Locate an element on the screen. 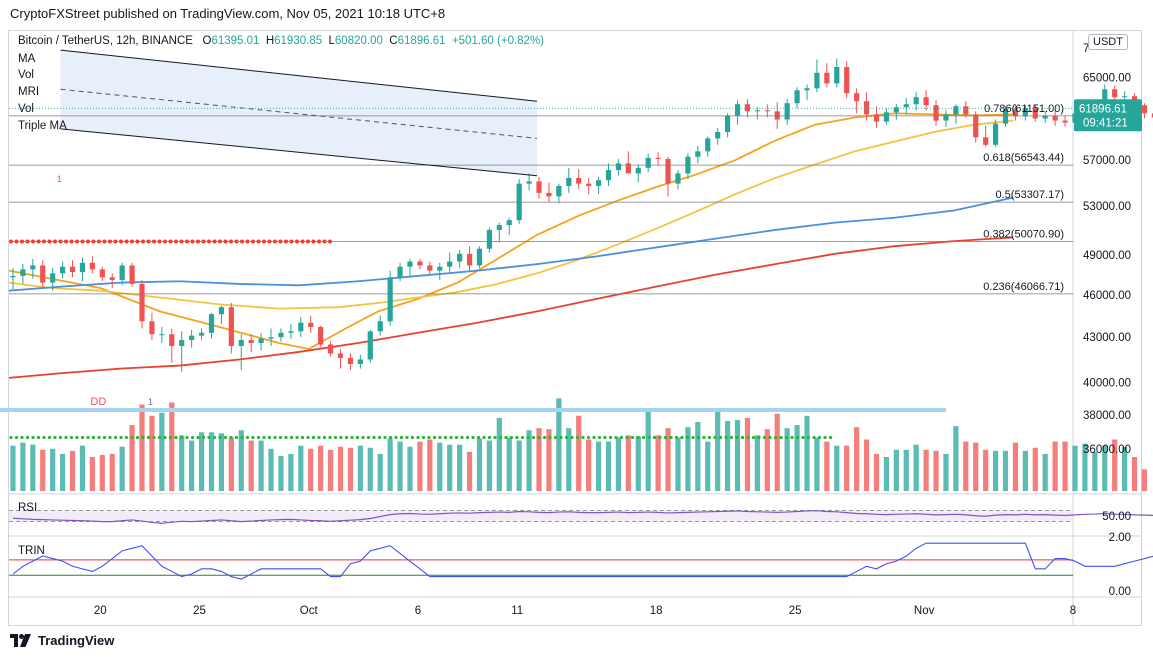  open-label: O is located at coordinates (207, 41).